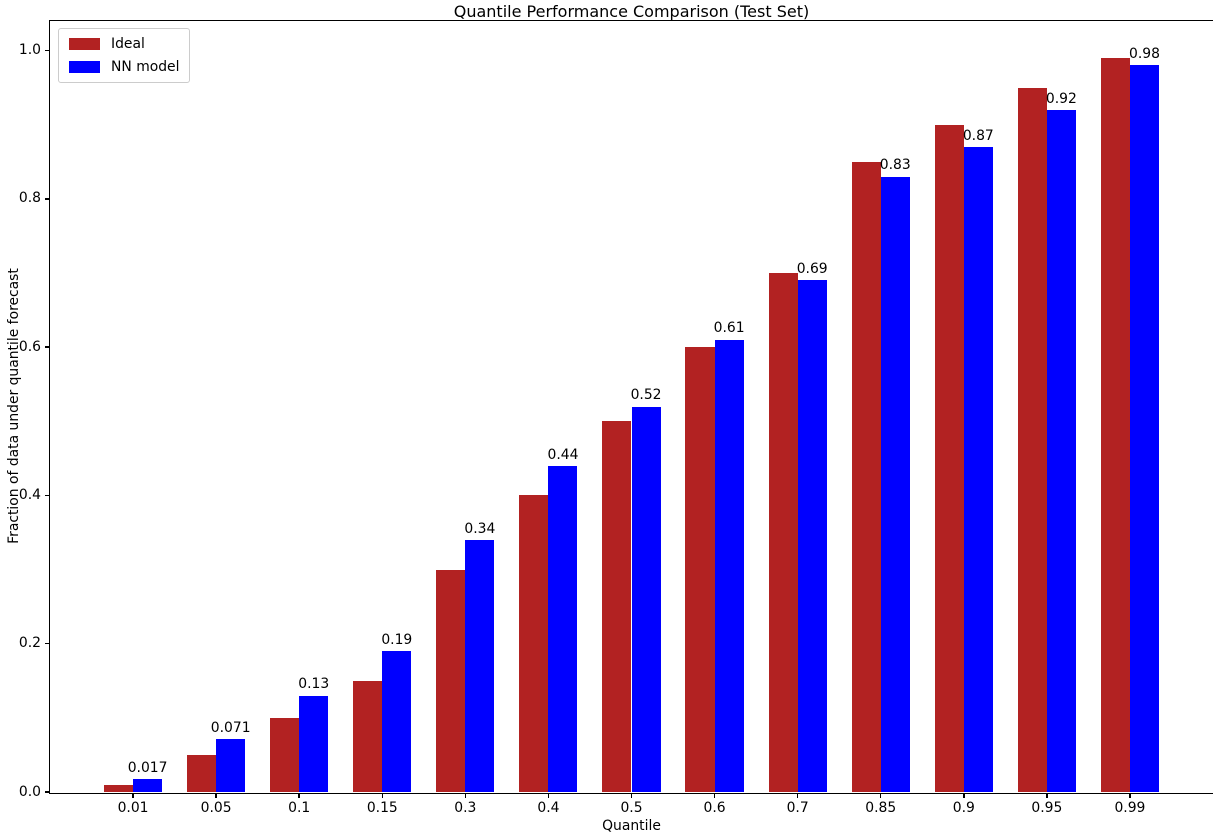 The image size is (1213, 835). What do you see at coordinates (299, 808) in the screenshot?
I see `x-tick-label: 0.1` at bounding box center [299, 808].